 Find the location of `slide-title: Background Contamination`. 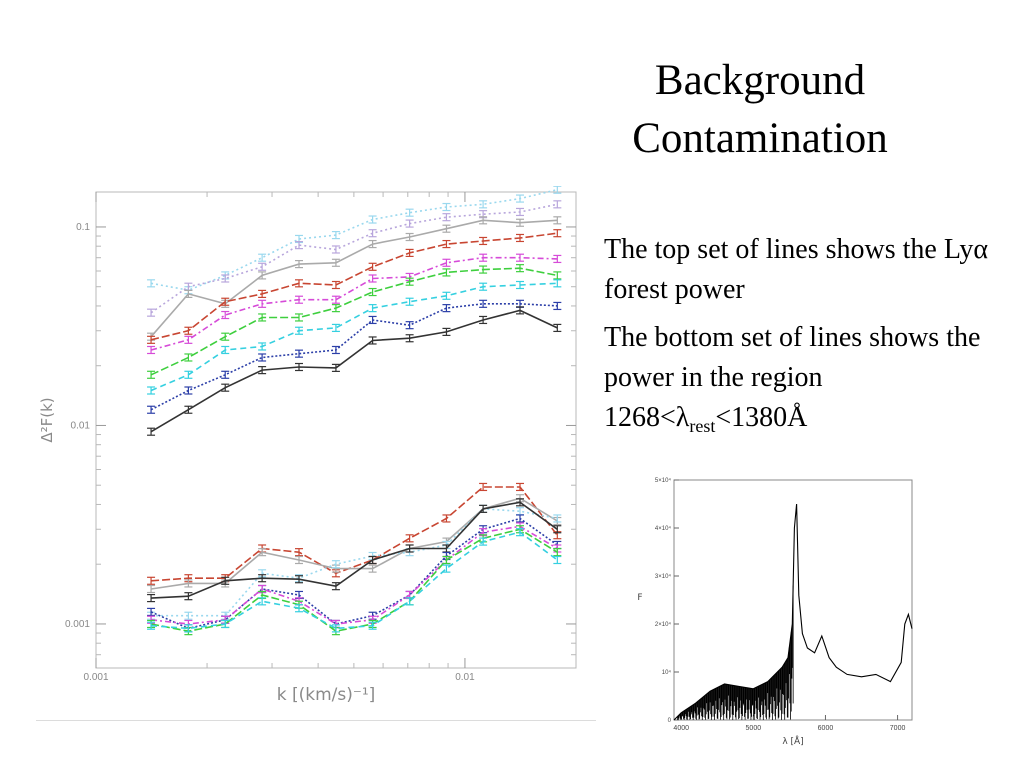

slide-title: Background Contamination is located at coordinates (760, 110).